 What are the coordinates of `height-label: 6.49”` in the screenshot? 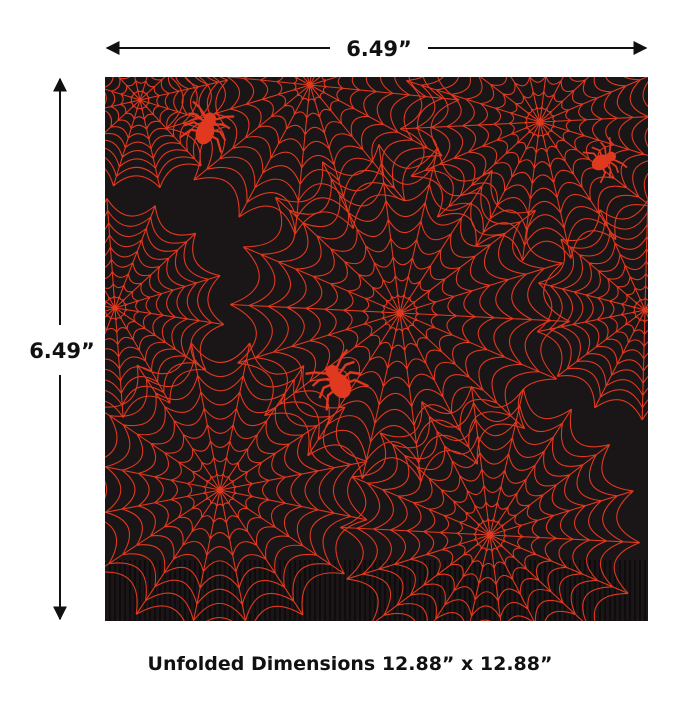 It's located at (62, 351).